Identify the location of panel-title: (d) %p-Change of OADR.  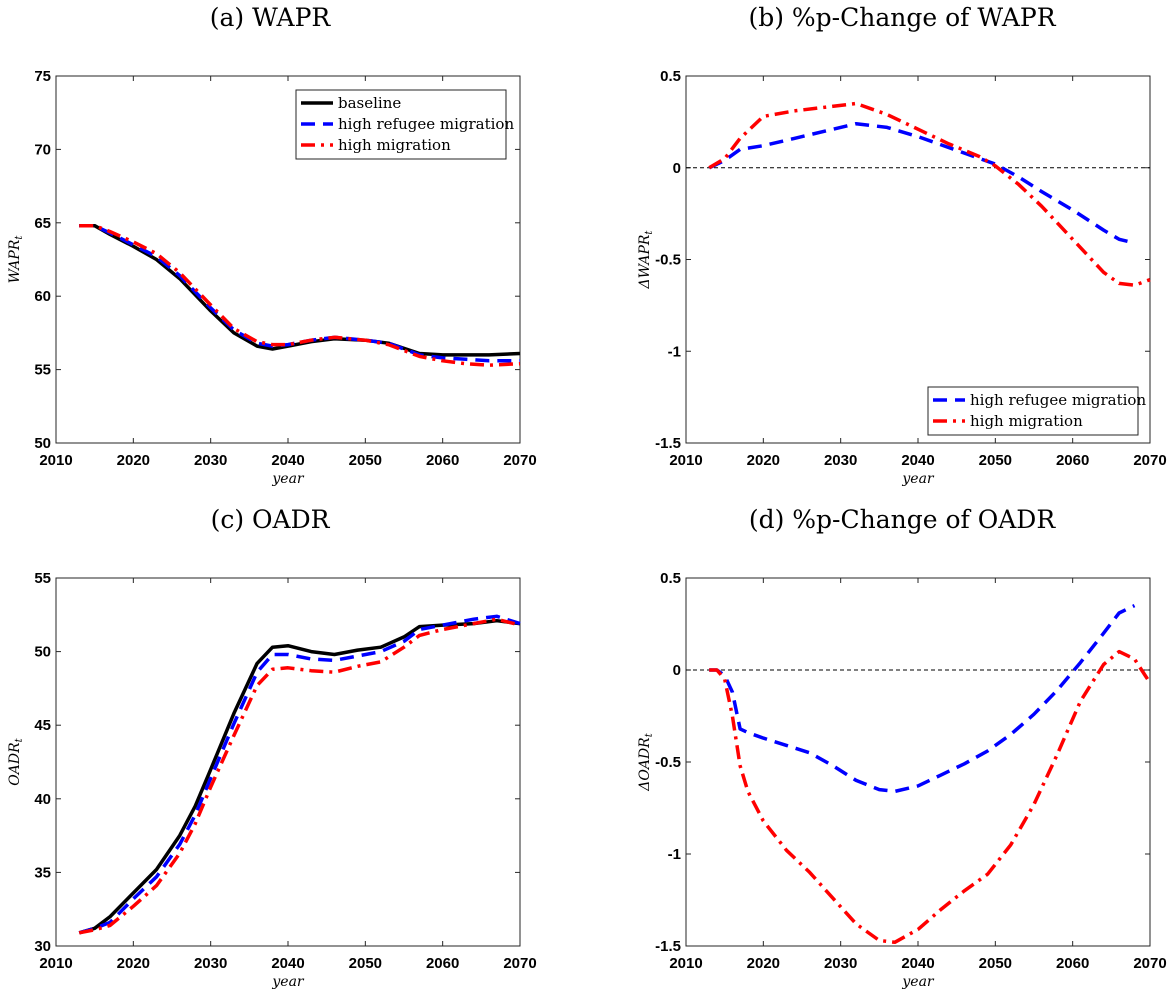
(902, 519).